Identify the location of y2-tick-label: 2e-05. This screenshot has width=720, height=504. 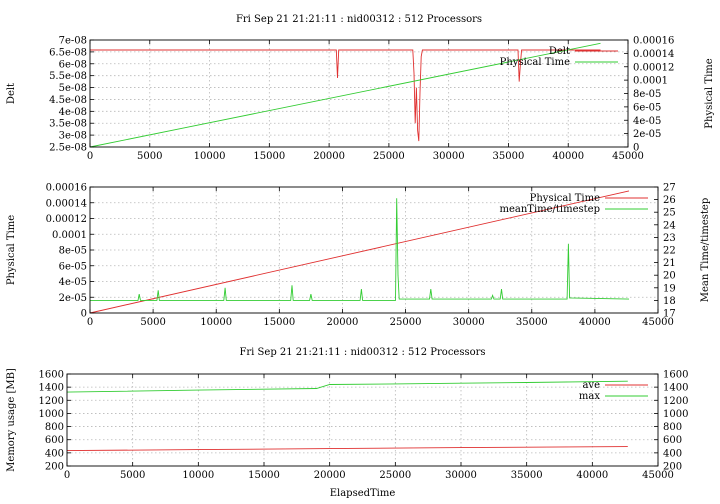
(647, 134).